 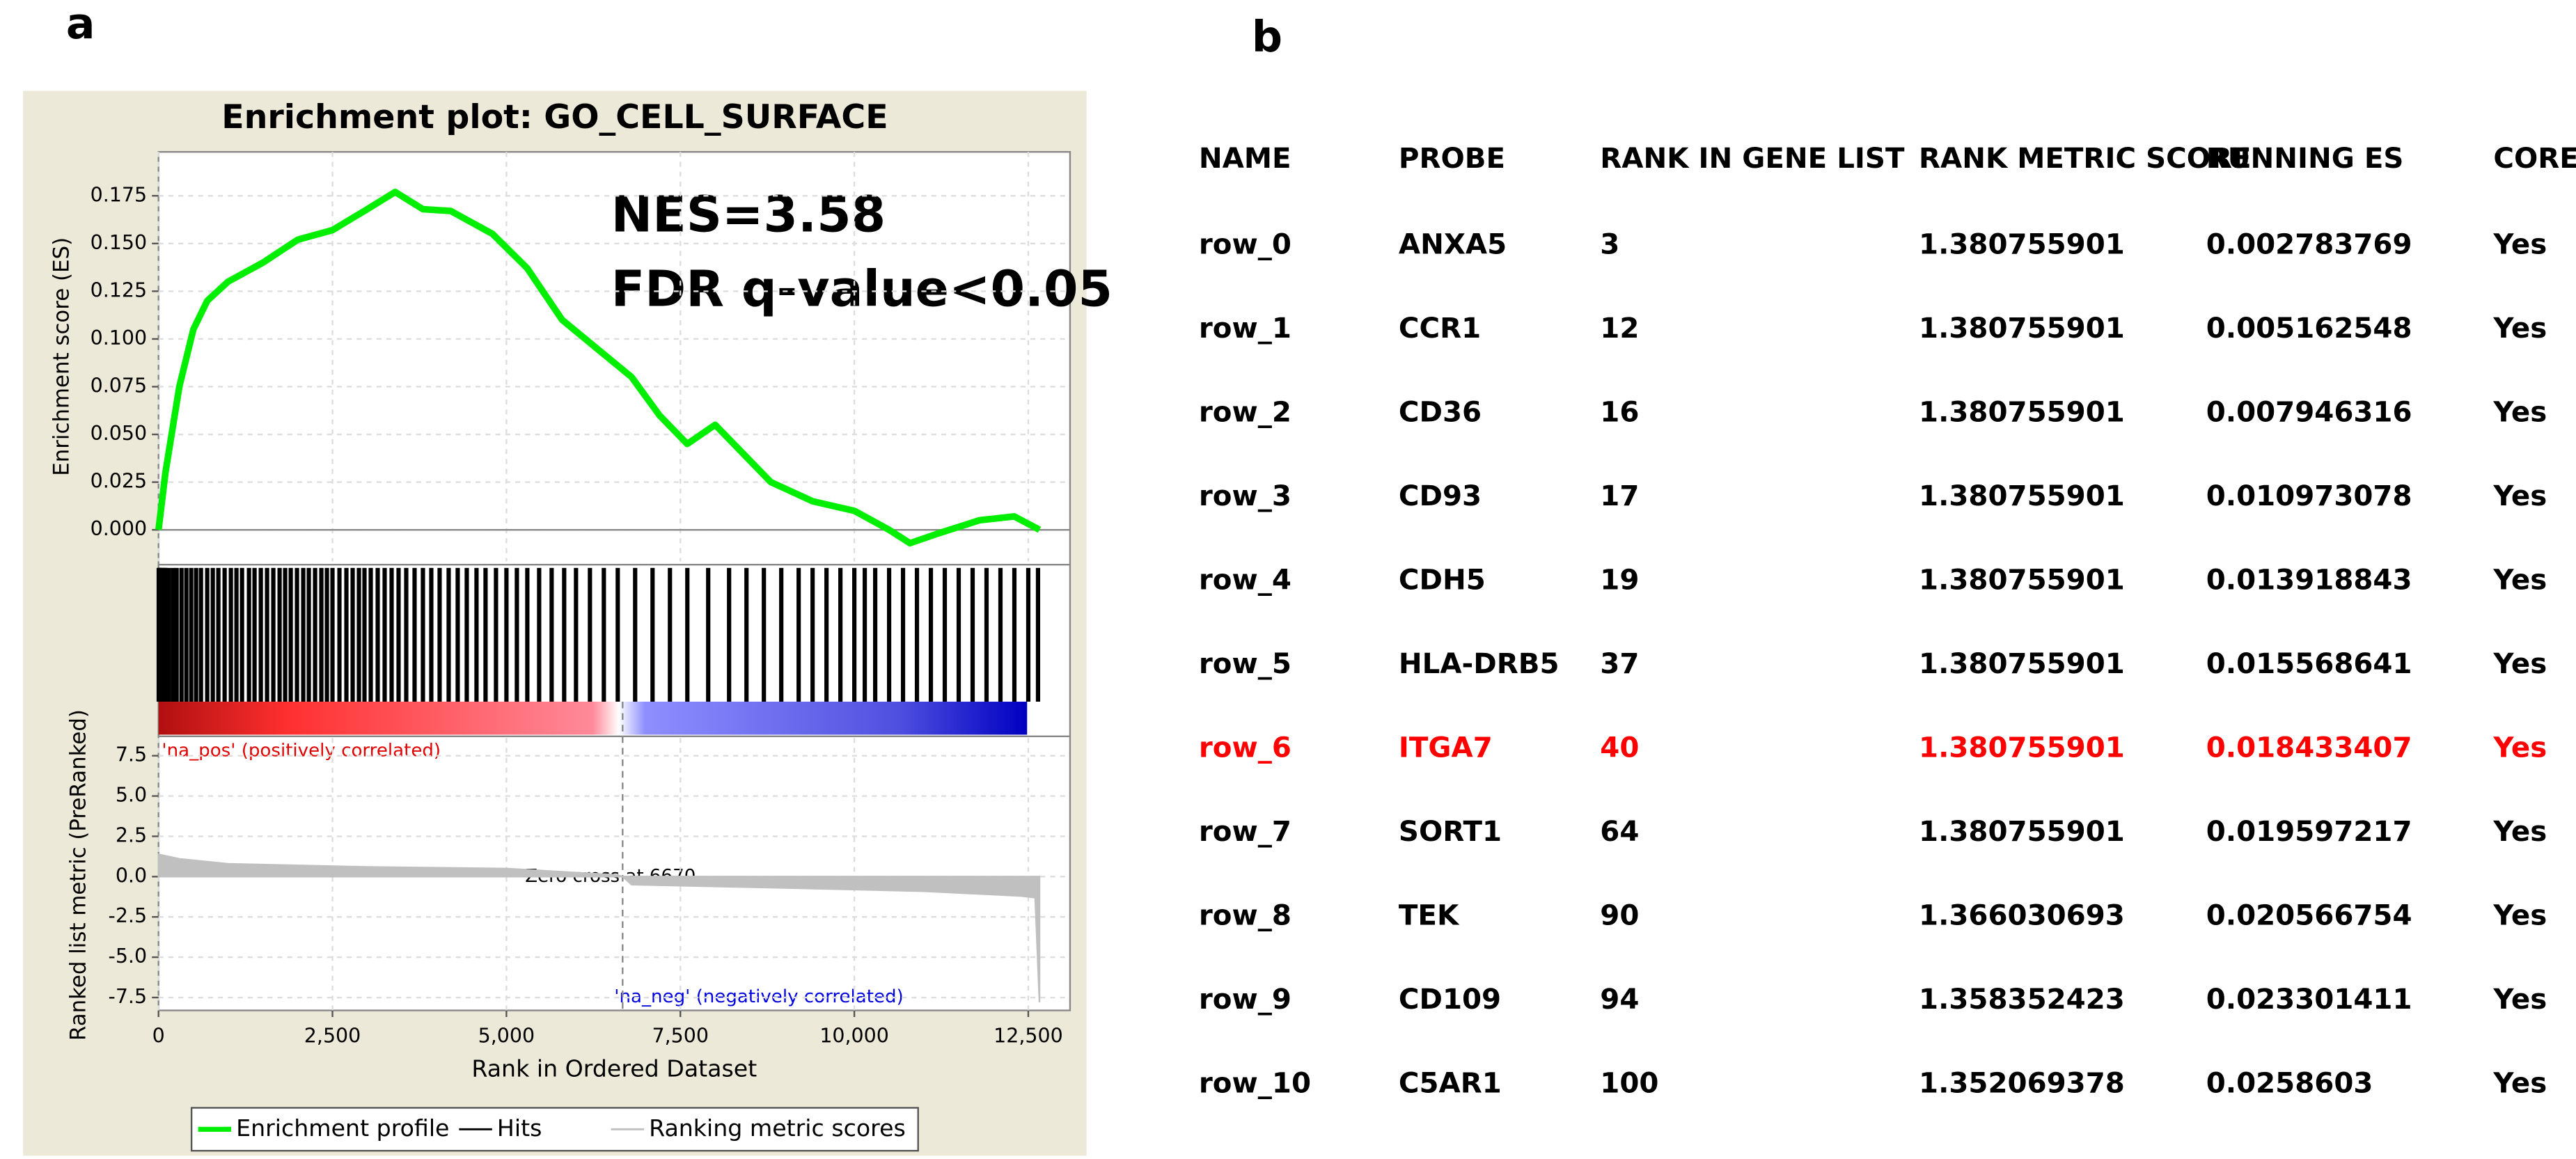 I want to click on table-cell: 0.018433407, so click(x=2309, y=747).